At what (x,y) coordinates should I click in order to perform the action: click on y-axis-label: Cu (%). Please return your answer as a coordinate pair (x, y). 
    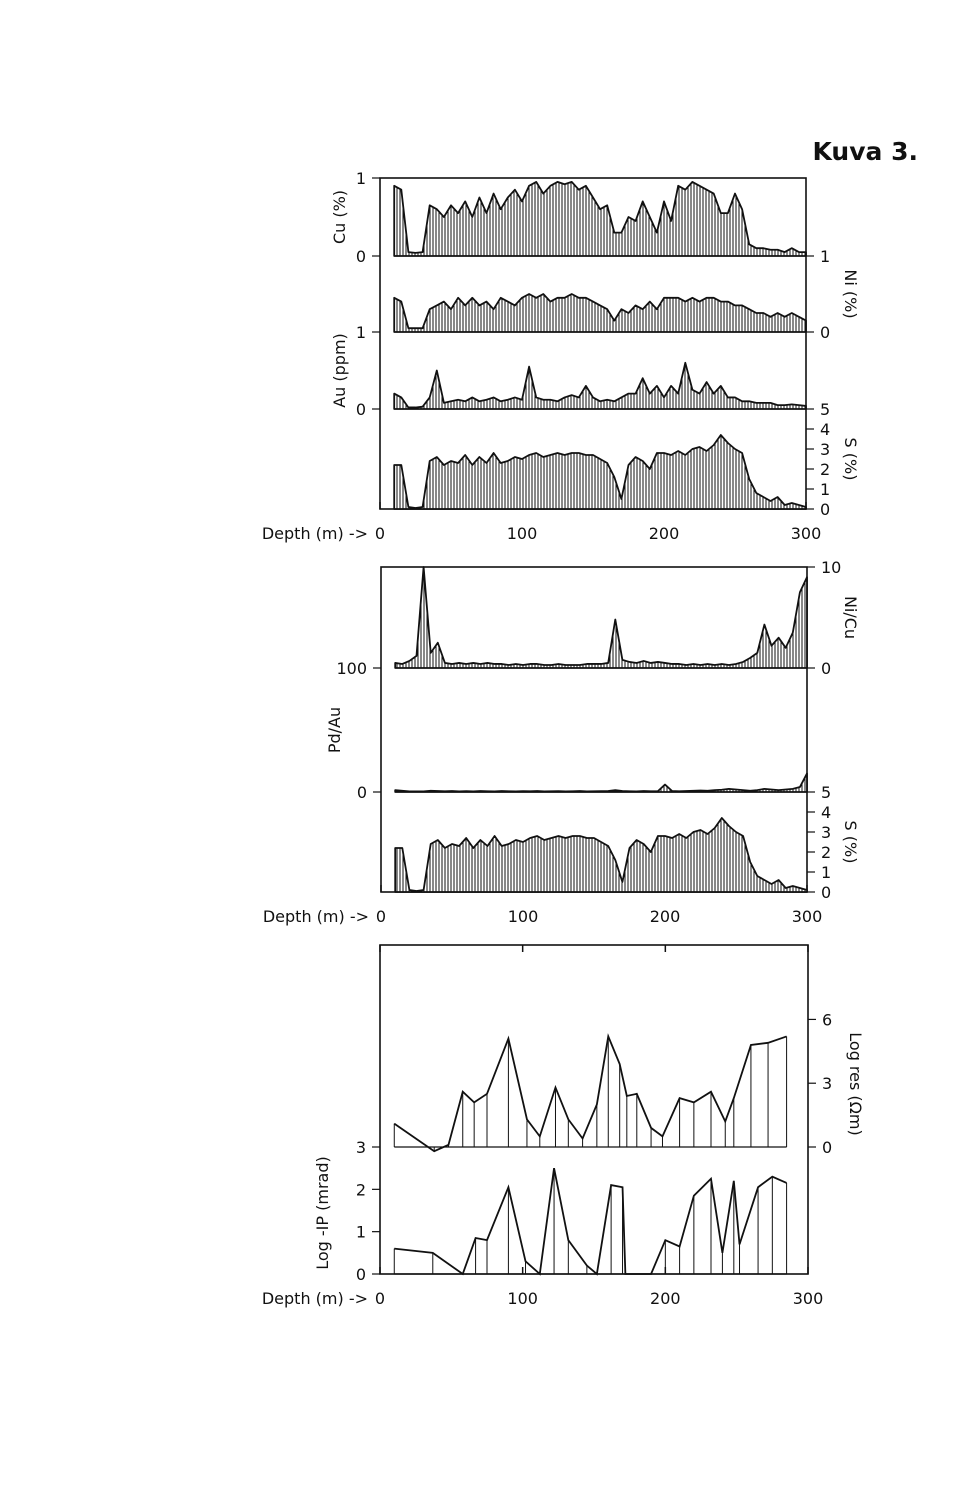
    Looking at the image, I should click on (339, 217).